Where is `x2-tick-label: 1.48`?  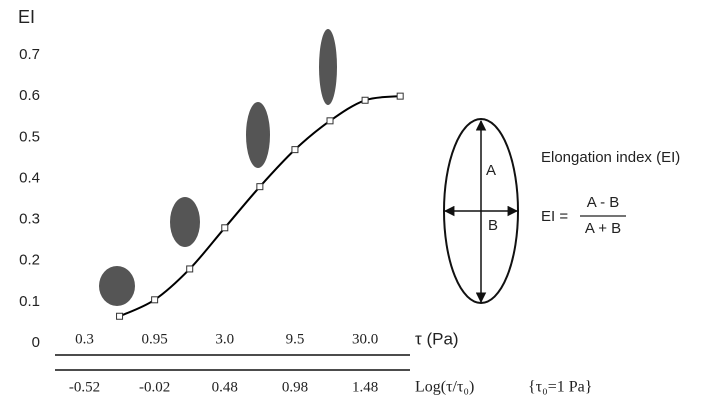 x2-tick-label: 1.48 is located at coordinates (365, 387).